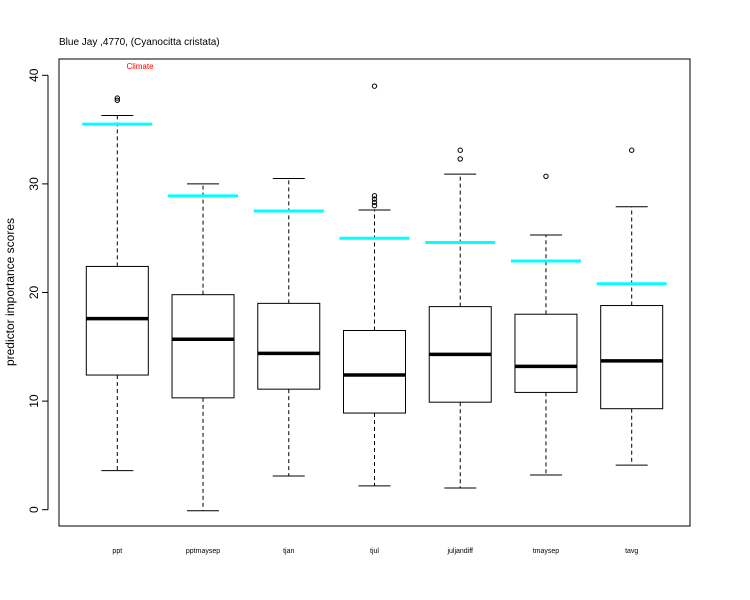  I want to click on box-tjan, so click(289, 346).